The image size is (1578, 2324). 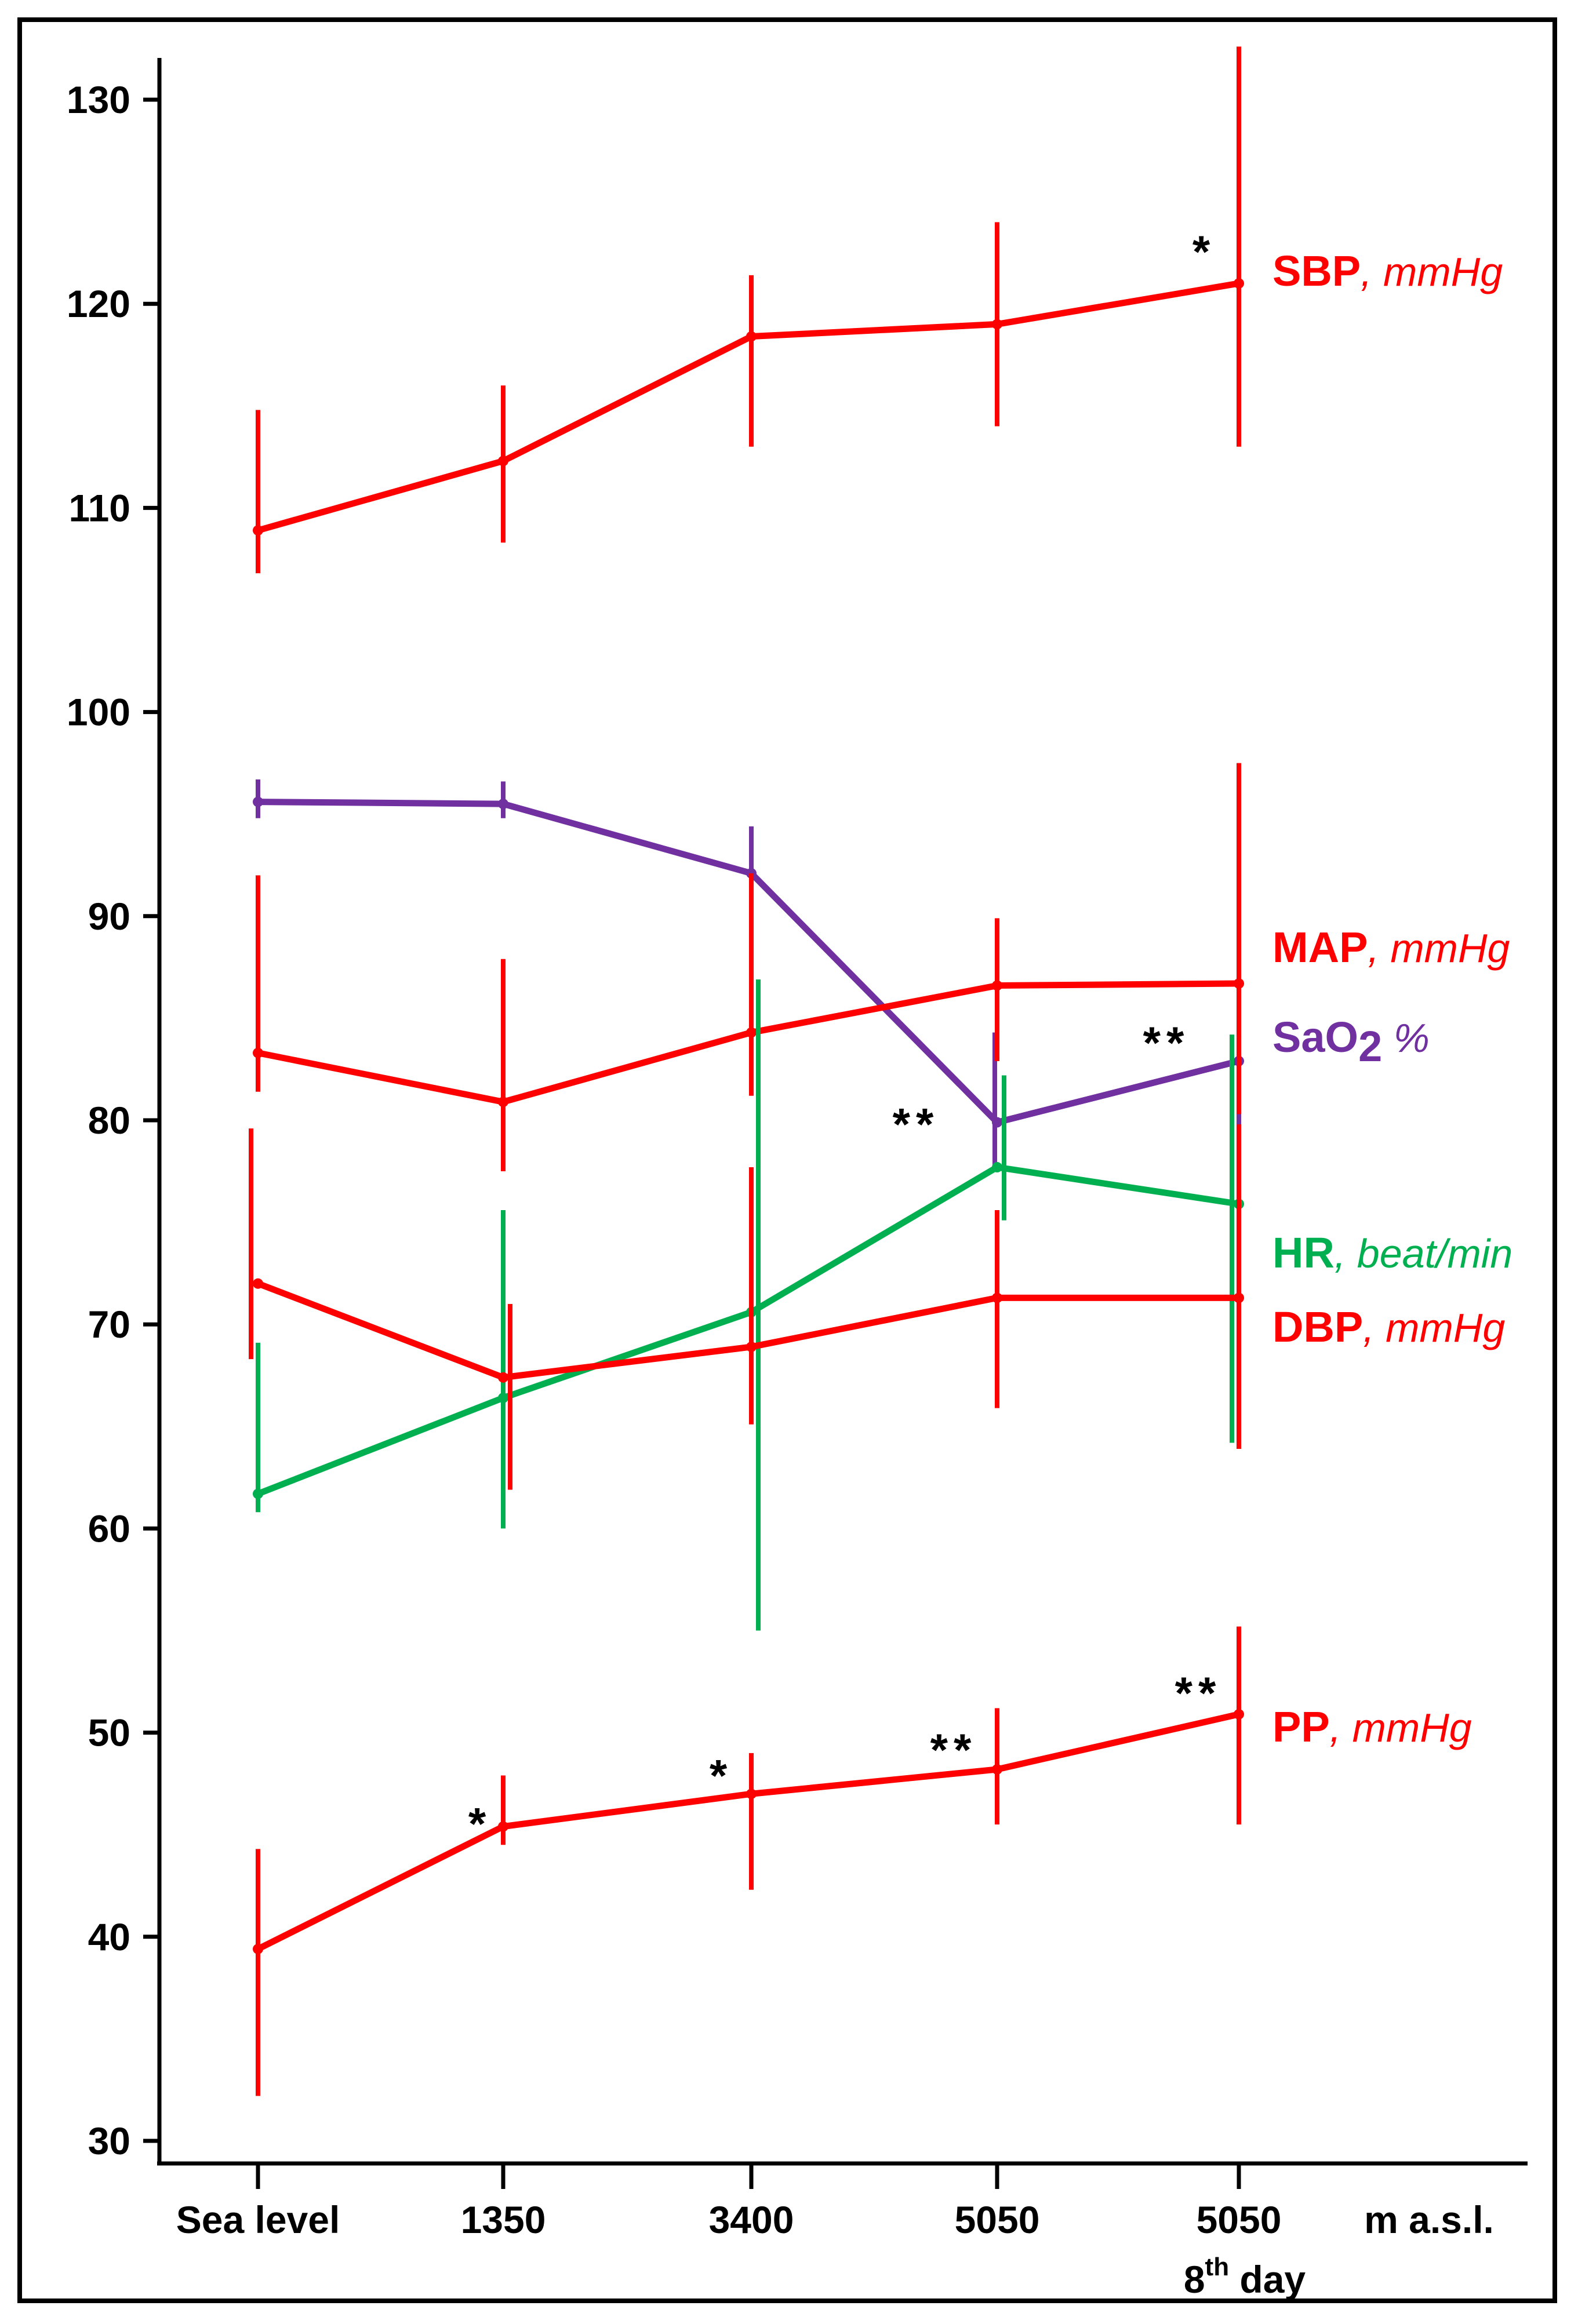 I want to click on series-label-dbp: DBP, mmHg, so click(x=1388, y=1327).